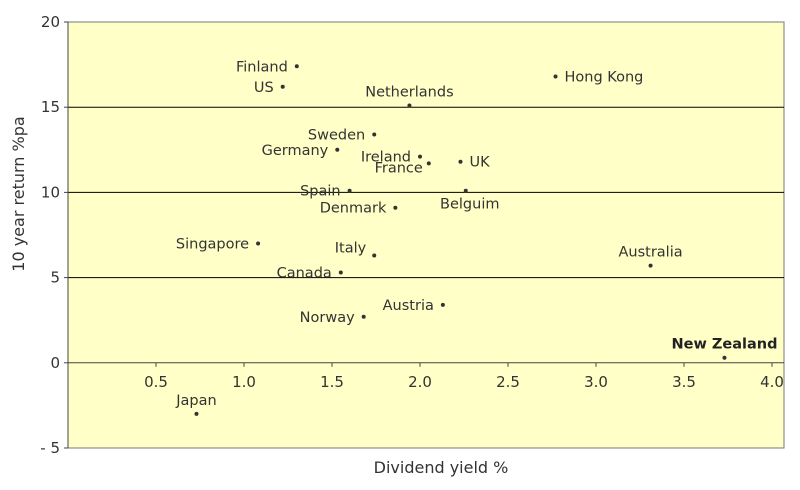 The height and width of the screenshot is (490, 800). I want to click on y-axis-title: 10 year return %pa, so click(18, 193).